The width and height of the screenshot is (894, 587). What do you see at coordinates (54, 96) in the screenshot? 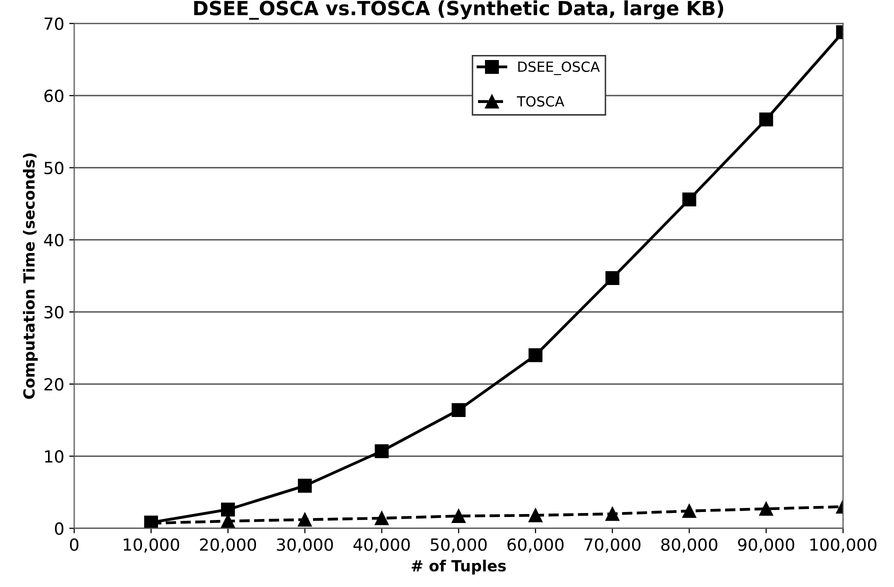
I see `y-tick-label: 60` at bounding box center [54, 96].